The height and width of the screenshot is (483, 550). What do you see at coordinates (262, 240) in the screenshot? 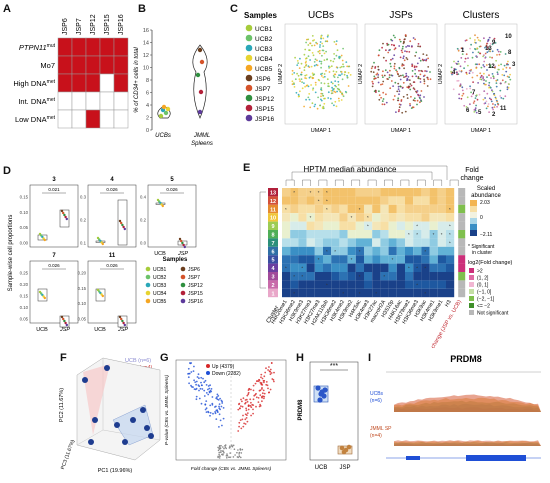
I see `panel-e-row-dendro` at bounding box center [262, 240].